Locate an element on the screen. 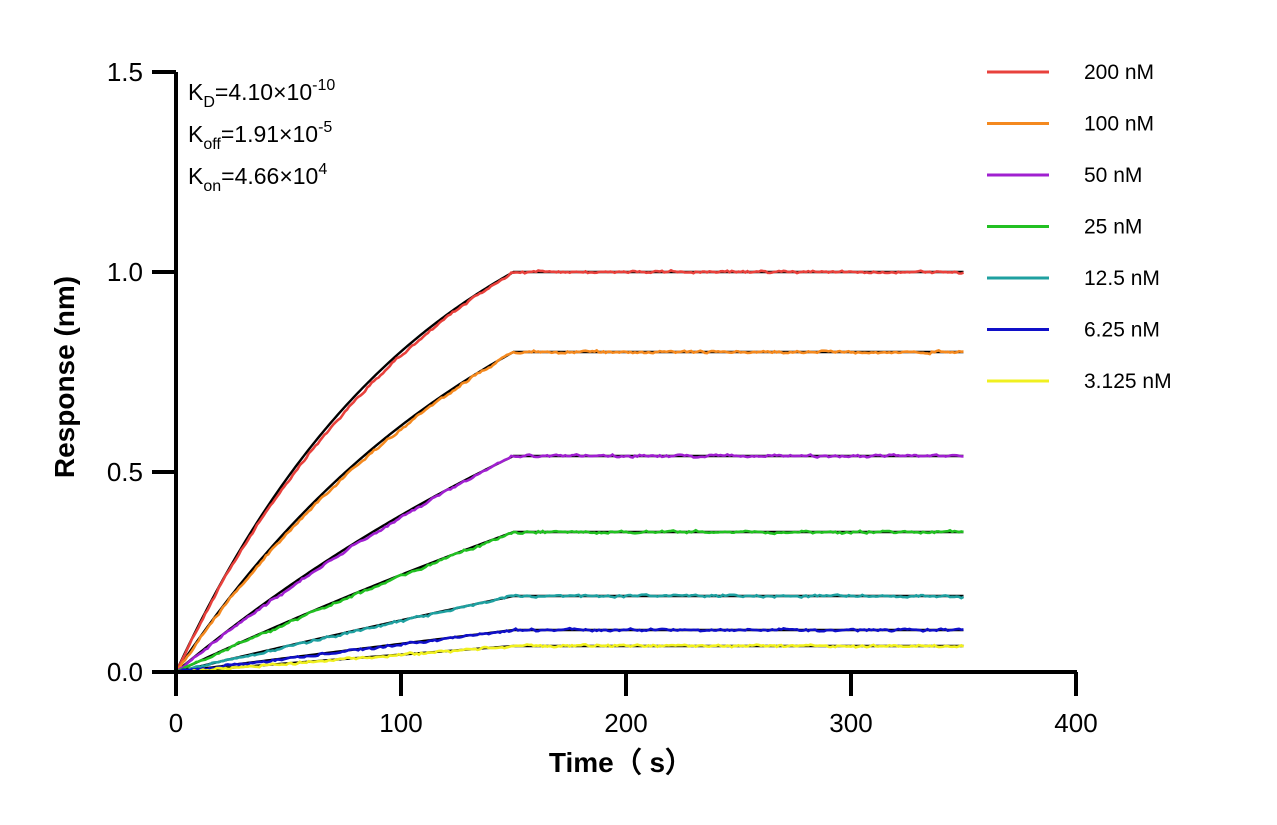  y-tick-label: 0.0 is located at coordinates (125, 672).